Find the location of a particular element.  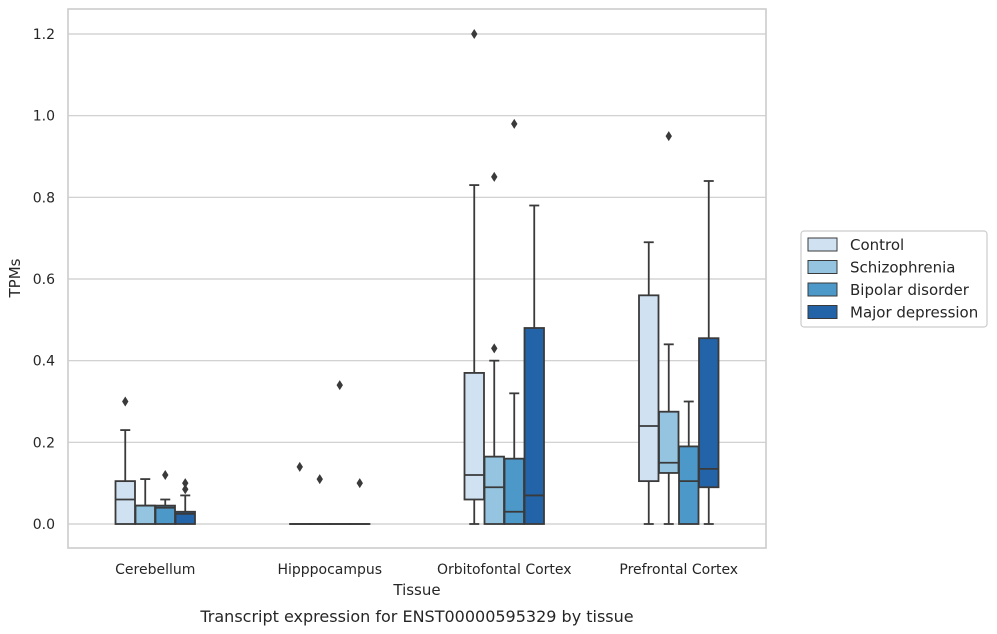

y-tick-label: 0.2 is located at coordinates (44, 443).